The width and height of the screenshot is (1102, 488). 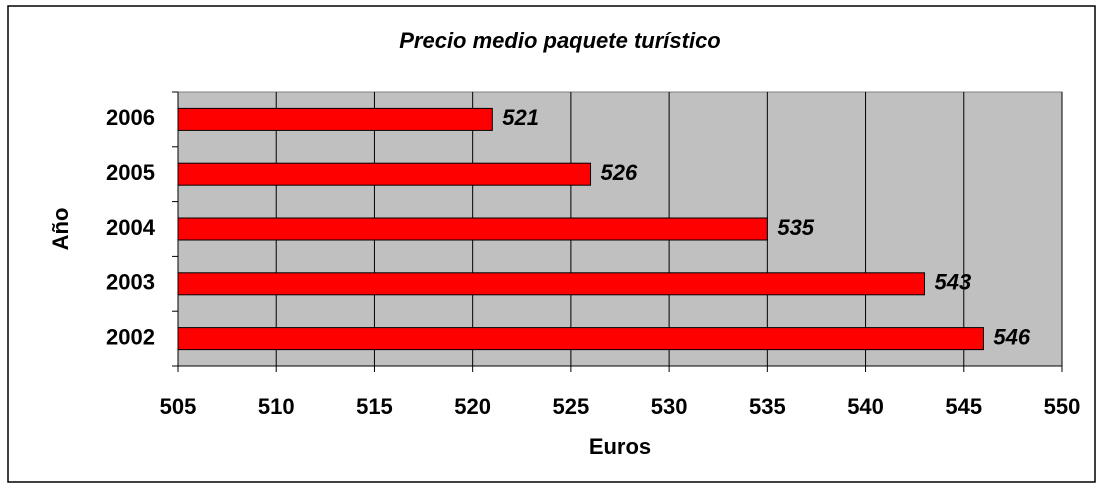 I want to click on x-tick-label: 550, so click(x=1062, y=406).